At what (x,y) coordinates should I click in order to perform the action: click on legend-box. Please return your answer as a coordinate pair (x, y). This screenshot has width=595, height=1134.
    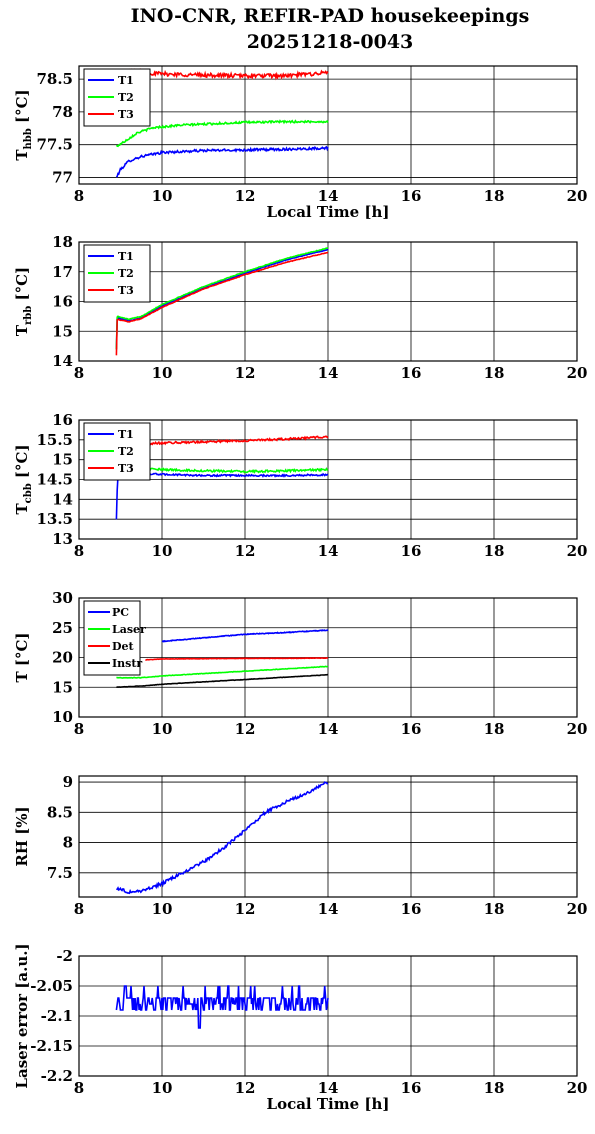
    Looking at the image, I should click on (117, 97).